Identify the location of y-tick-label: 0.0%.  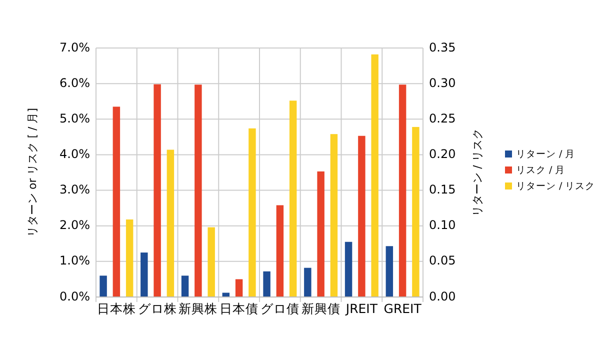
(75, 296).